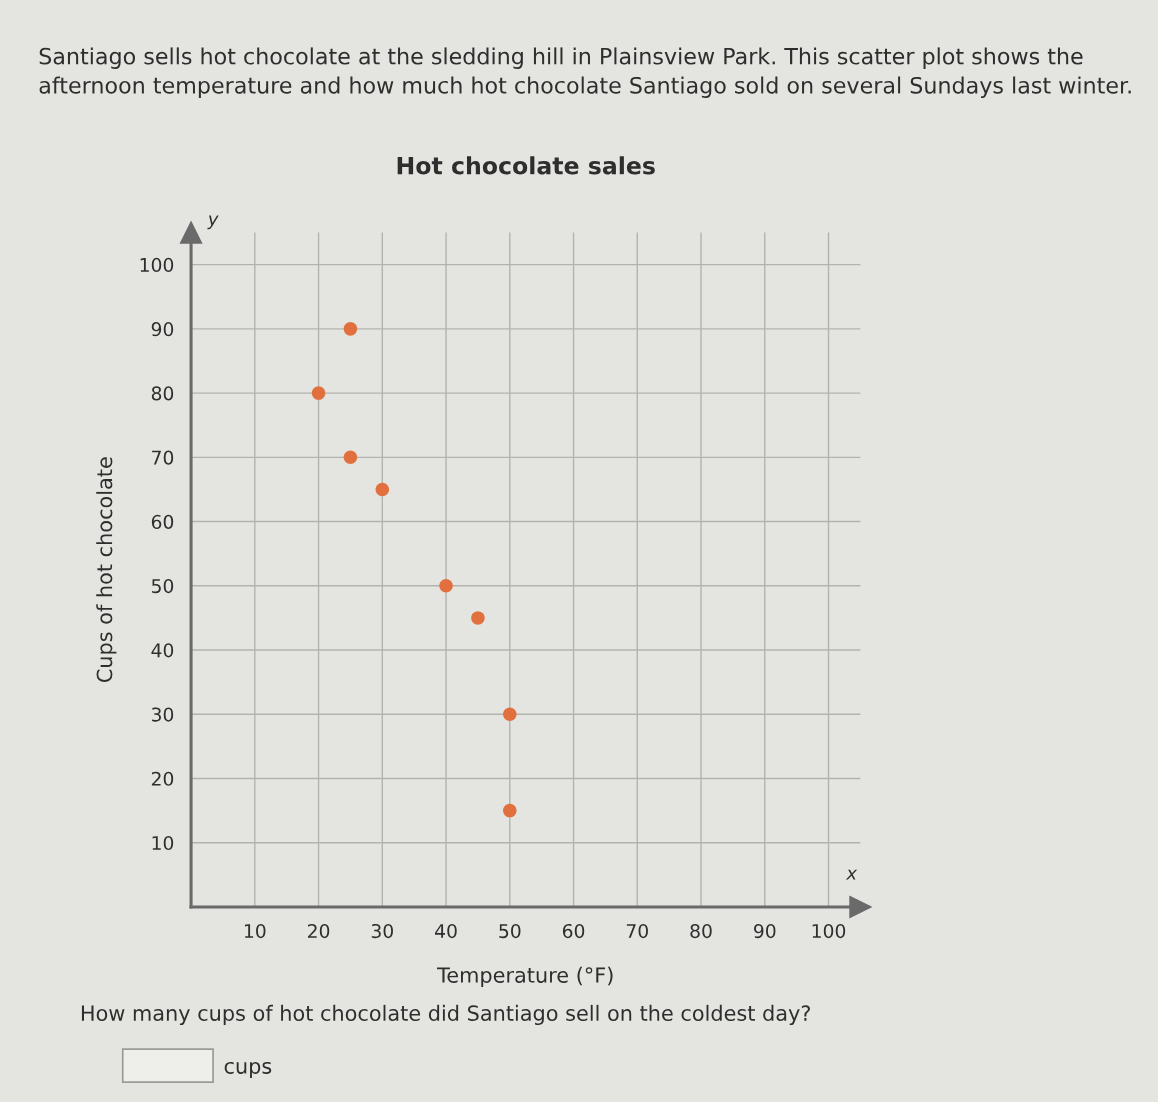 This screenshot has width=1158, height=1102. I want to click on x-tick-label: 100, so click(829, 931).